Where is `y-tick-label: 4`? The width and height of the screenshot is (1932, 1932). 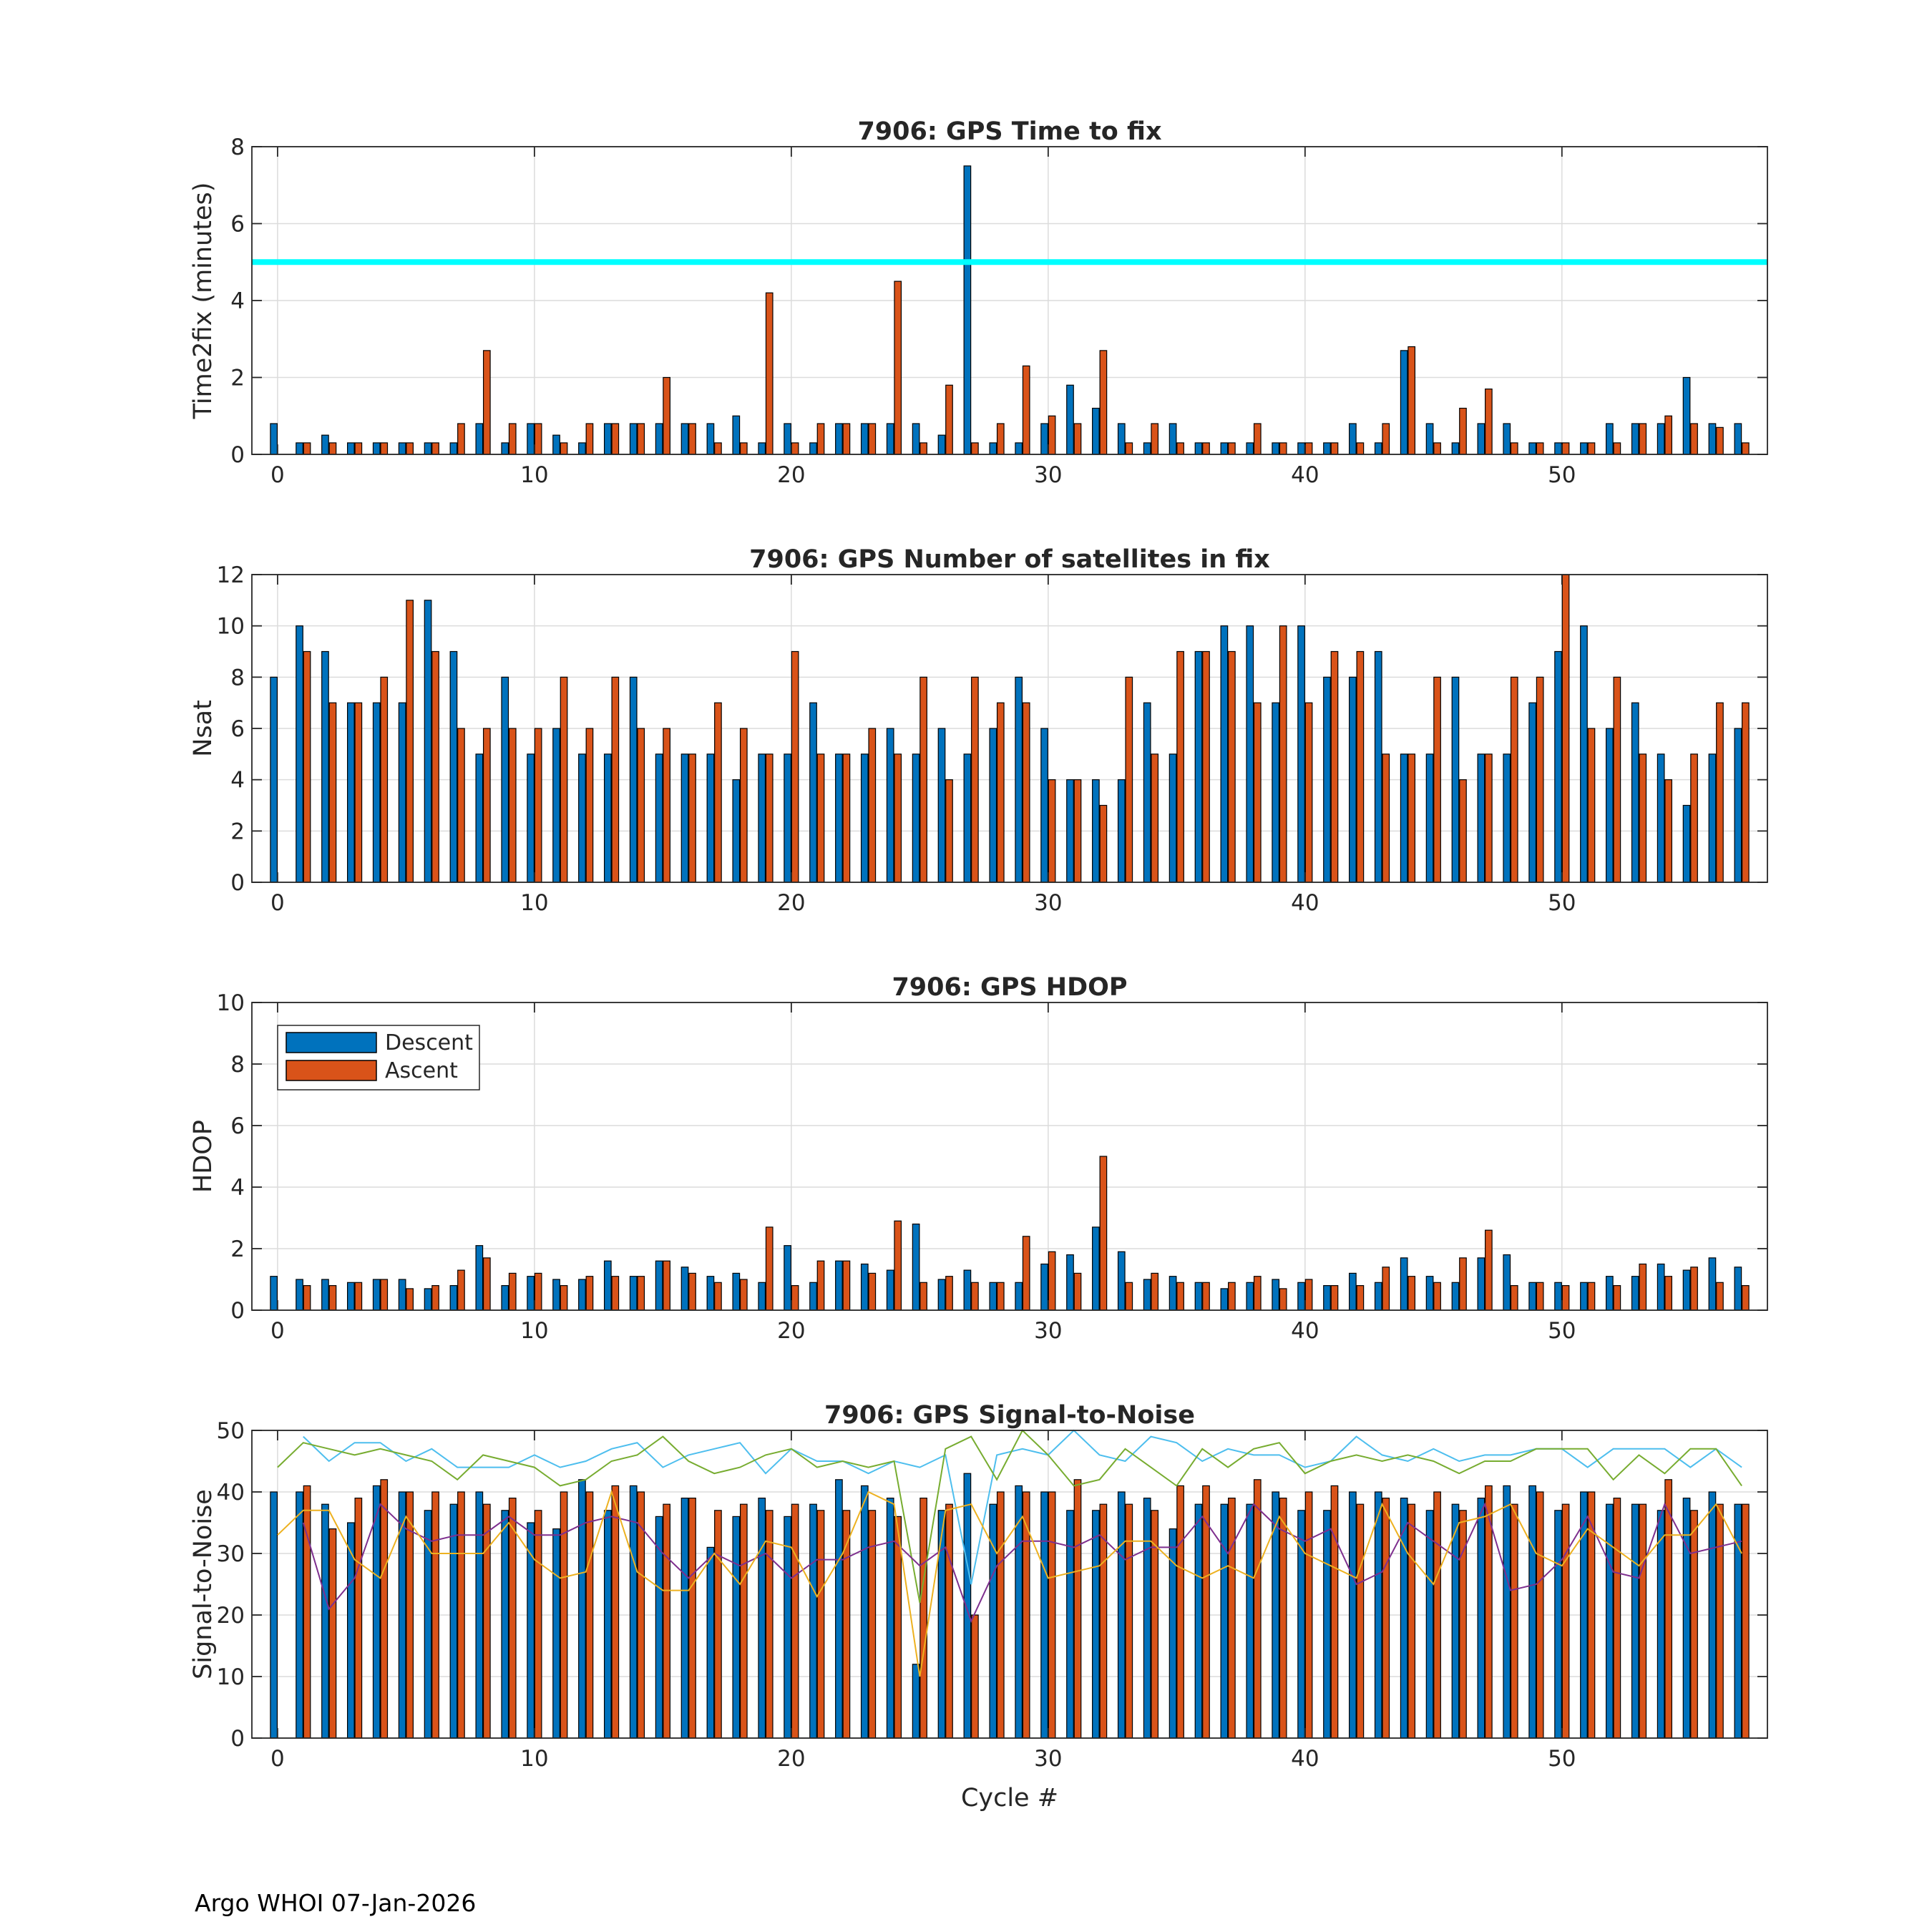
y-tick-label: 4 is located at coordinates (237, 301).